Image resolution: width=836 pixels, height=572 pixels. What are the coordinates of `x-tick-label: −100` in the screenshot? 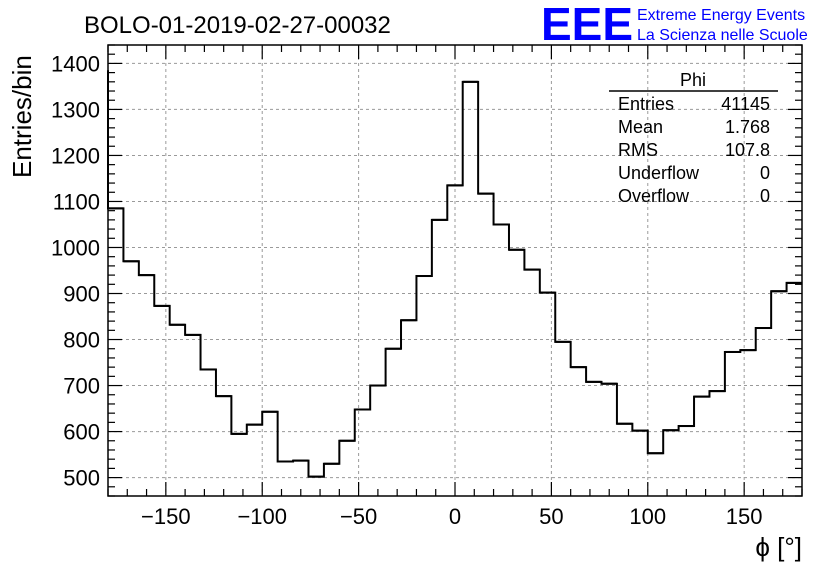 It's located at (262, 516).